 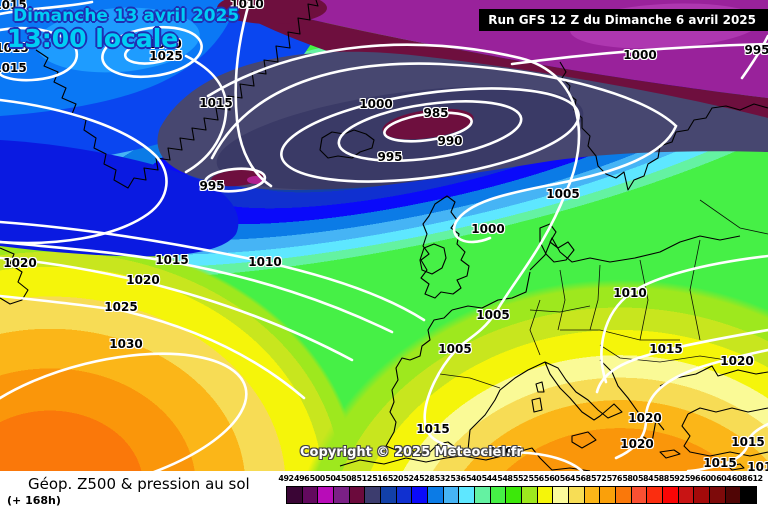 I want to click on colorbar-tick: 568, so click(x=583, y=478).